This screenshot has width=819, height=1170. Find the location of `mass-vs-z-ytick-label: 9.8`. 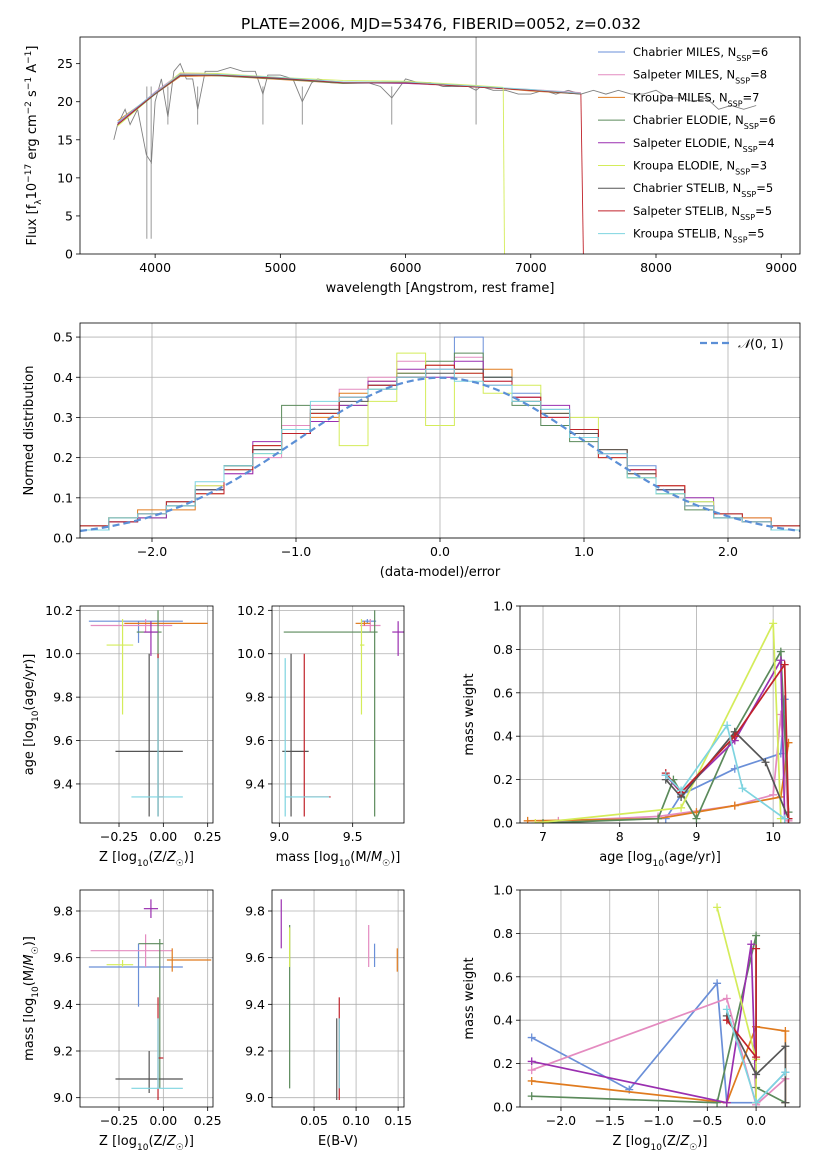

mass-vs-z-ytick-label: 9.8 is located at coordinates (63, 911).